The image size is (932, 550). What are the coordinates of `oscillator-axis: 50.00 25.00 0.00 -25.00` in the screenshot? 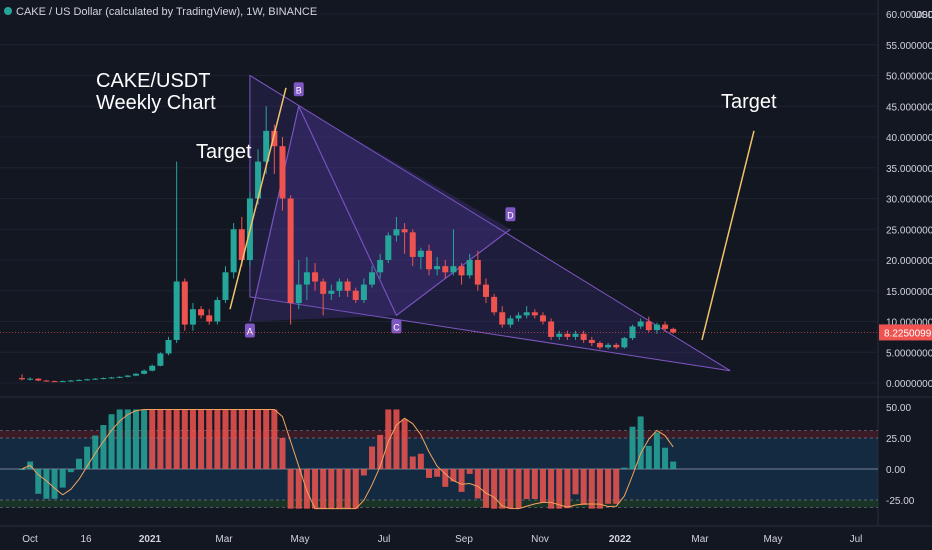 It's located at (900, 455).